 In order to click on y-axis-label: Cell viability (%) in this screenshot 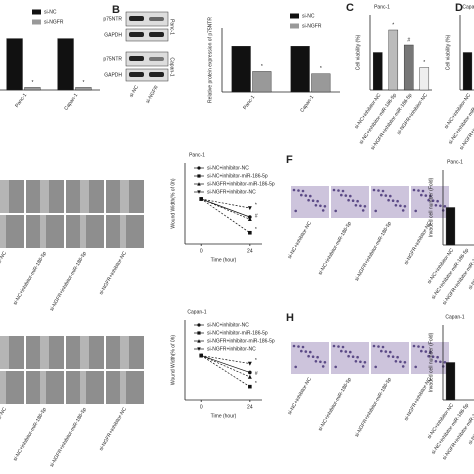, I will do `click(448, 52)`.